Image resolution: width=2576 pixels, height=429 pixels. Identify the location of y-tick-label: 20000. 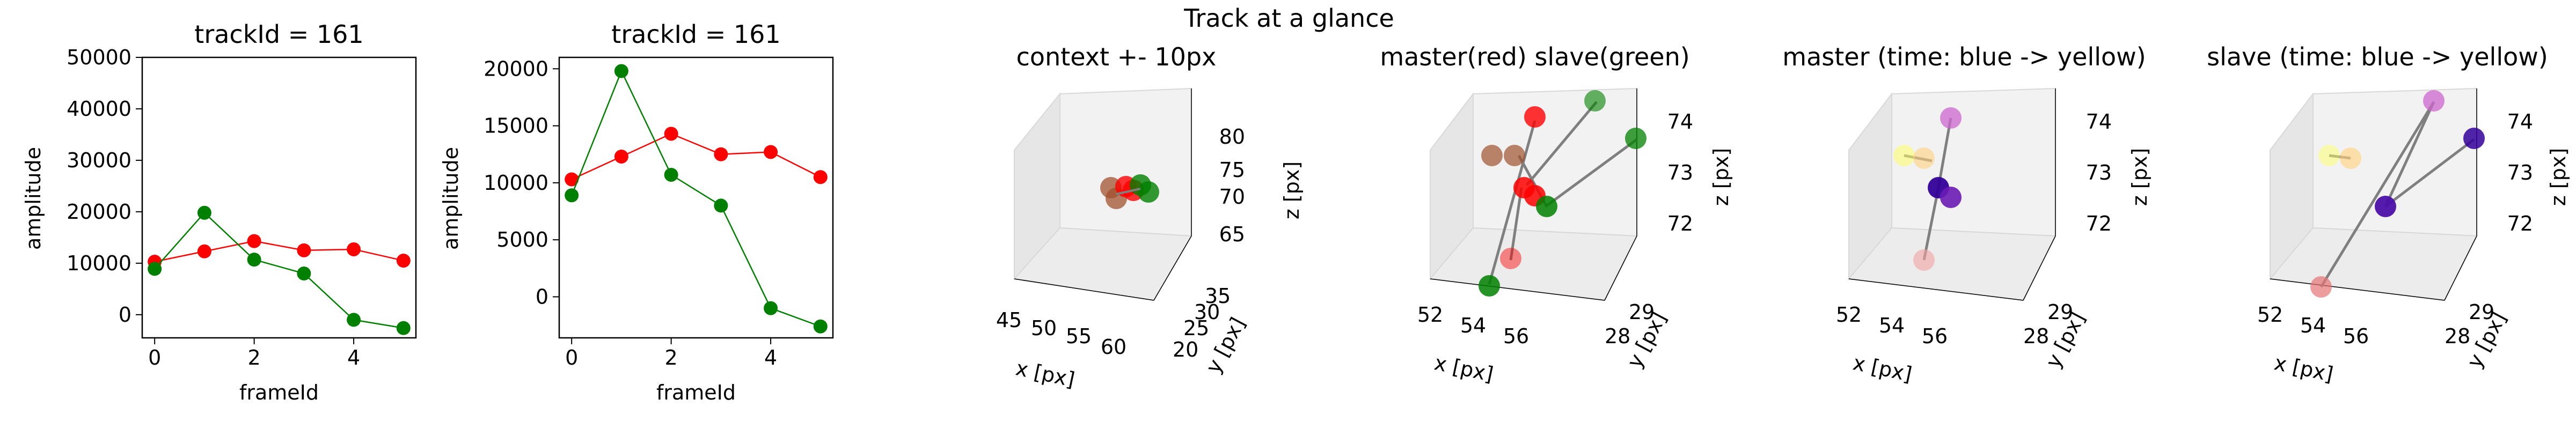
(516, 68).